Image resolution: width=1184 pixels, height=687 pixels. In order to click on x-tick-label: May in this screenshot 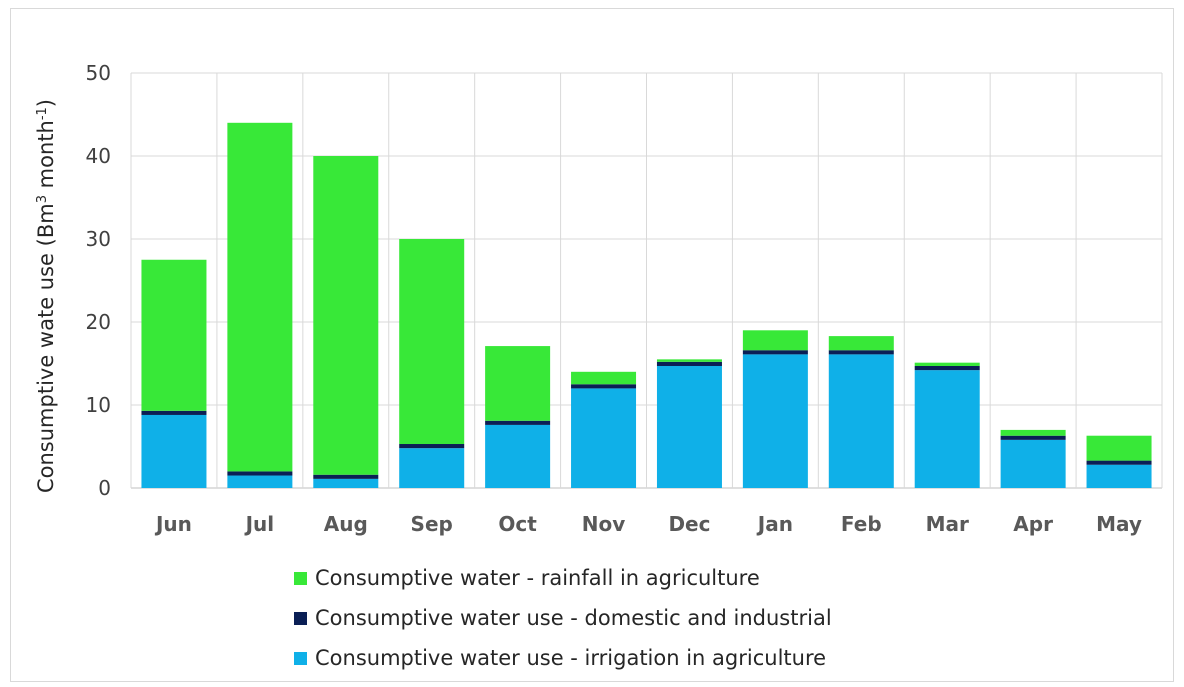, I will do `click(1119, 524)`.